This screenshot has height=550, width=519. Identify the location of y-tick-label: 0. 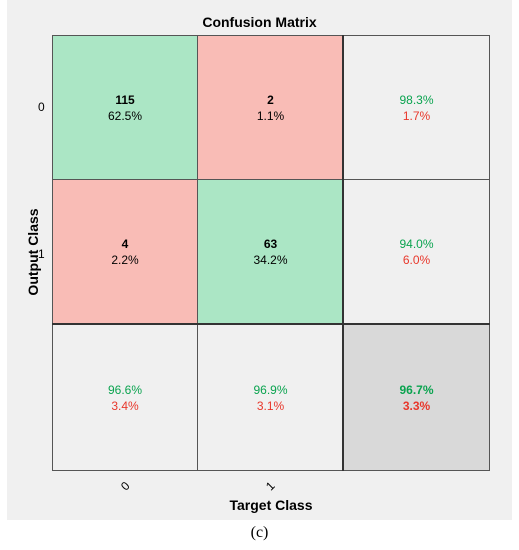
(41, 107).